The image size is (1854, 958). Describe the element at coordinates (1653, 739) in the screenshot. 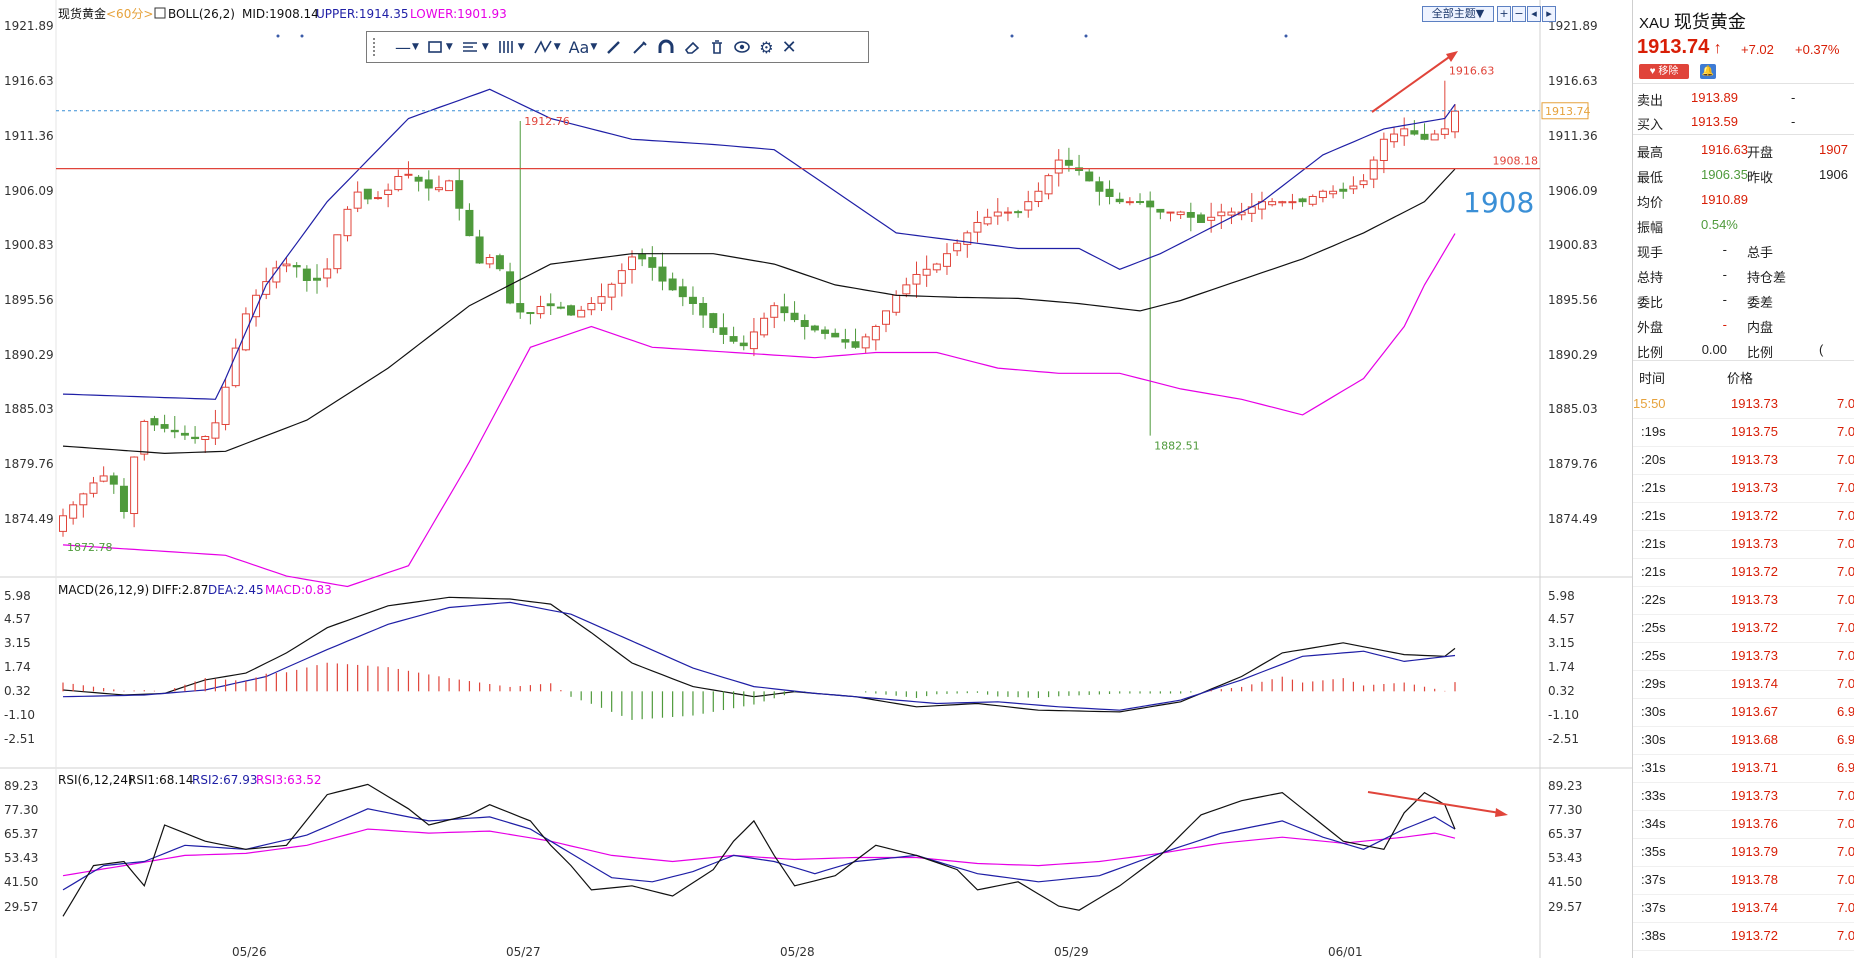

I see `tick-time: :30s` at that location.